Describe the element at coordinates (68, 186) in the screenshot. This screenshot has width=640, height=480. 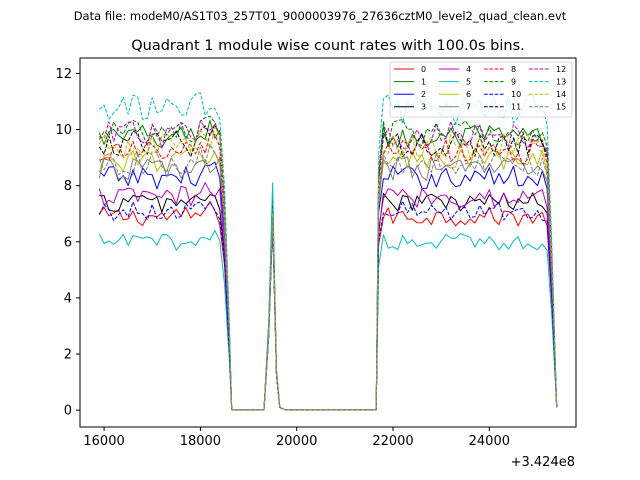
I see `y-tick-label: 8` at that location.